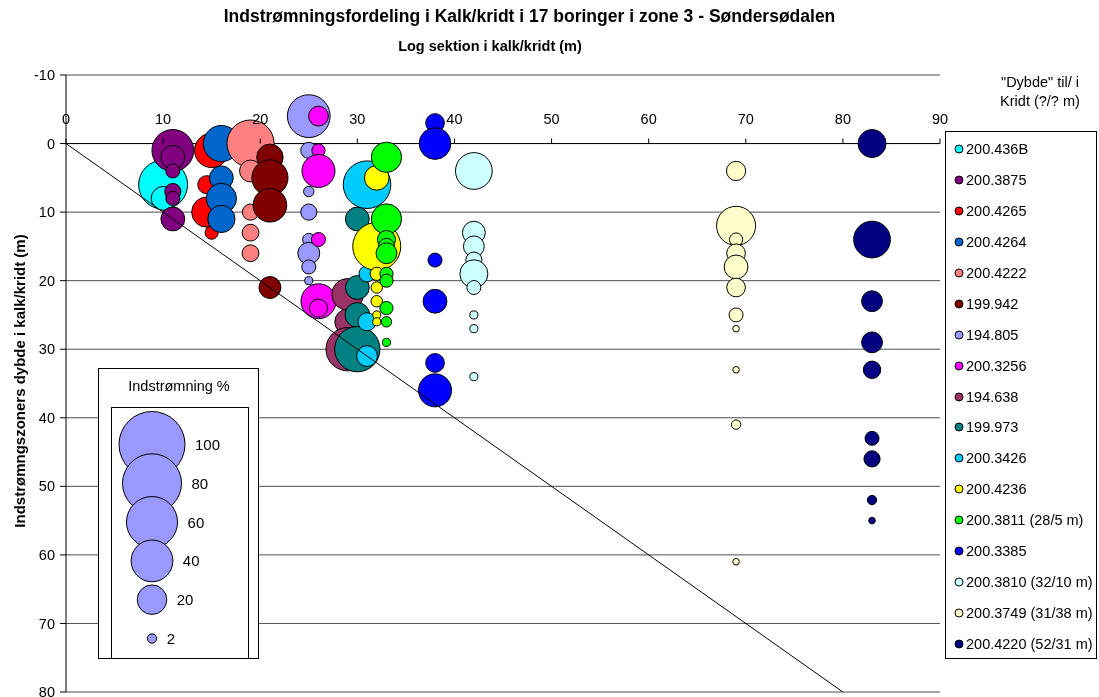 This screenshot has width=1099, height=697. What do you see at coordinates (46, 623) in the screenshot?
I see `y-tick-label: 70` at bounding box center [46, 623].